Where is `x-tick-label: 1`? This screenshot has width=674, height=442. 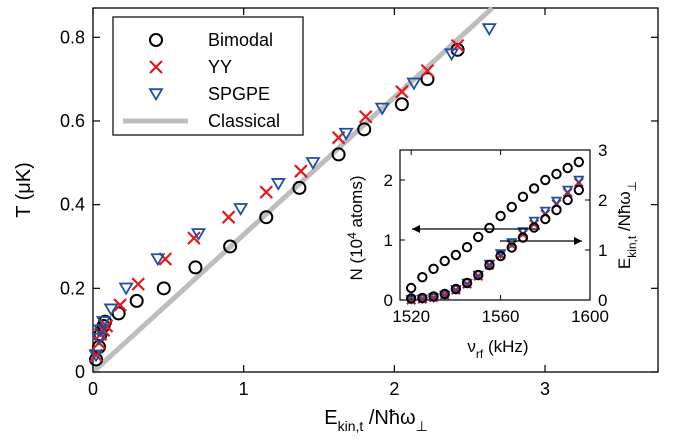 x-tick-label: 1 is located at coordinates (244, 389).